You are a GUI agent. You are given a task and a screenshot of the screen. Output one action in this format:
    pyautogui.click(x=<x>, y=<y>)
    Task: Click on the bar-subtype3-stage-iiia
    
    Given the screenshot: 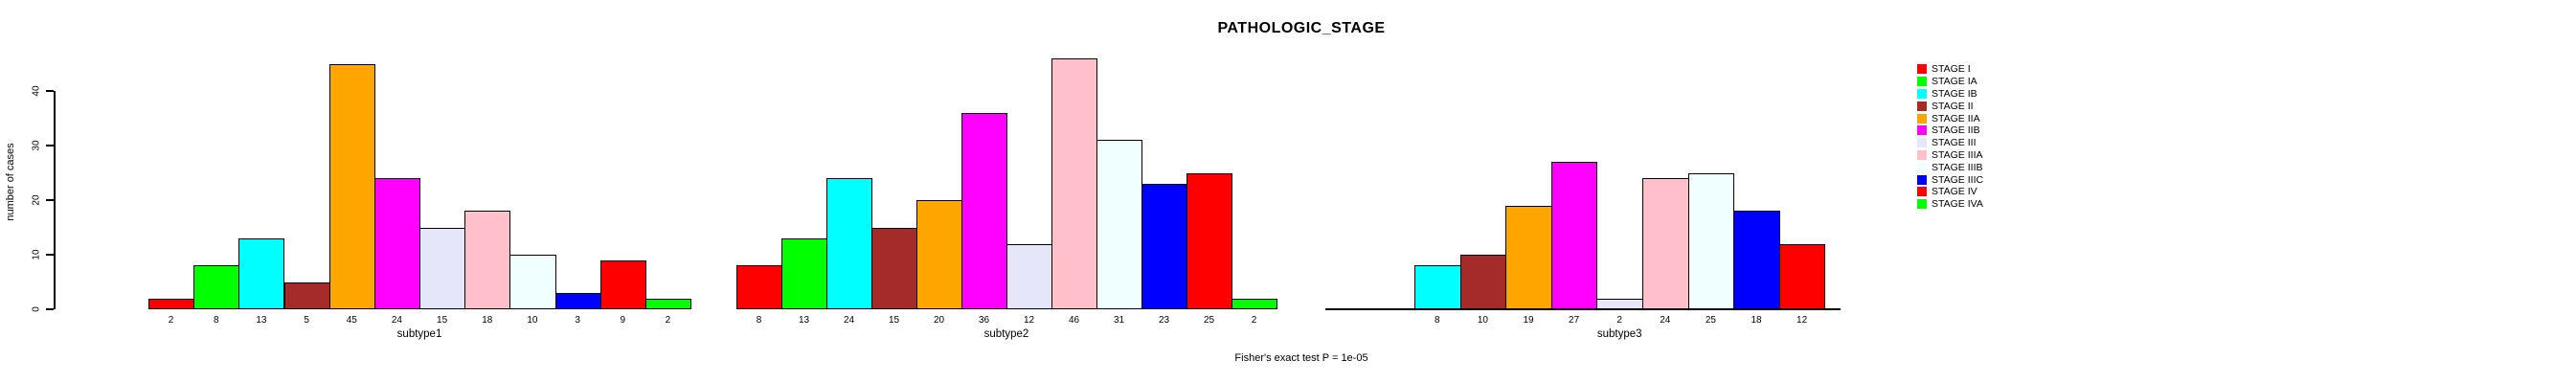 What is the action you would take?
    pyautogui.click(x=1665, y=244)
    